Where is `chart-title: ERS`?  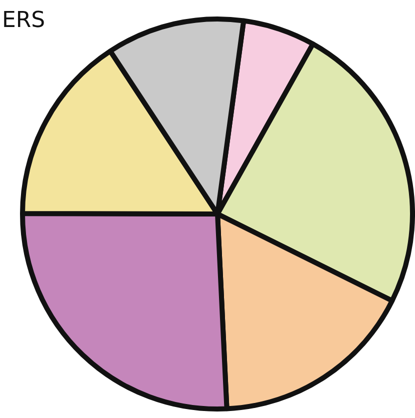
chart-title: ERS is located at coordinates (24, 20).